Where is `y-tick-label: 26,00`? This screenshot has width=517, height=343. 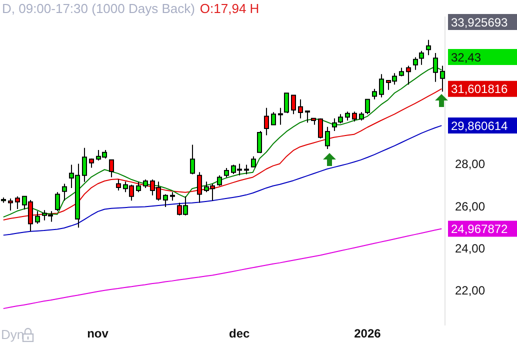 y-tick-label: 26,00 is located at coordinates (470, 206).